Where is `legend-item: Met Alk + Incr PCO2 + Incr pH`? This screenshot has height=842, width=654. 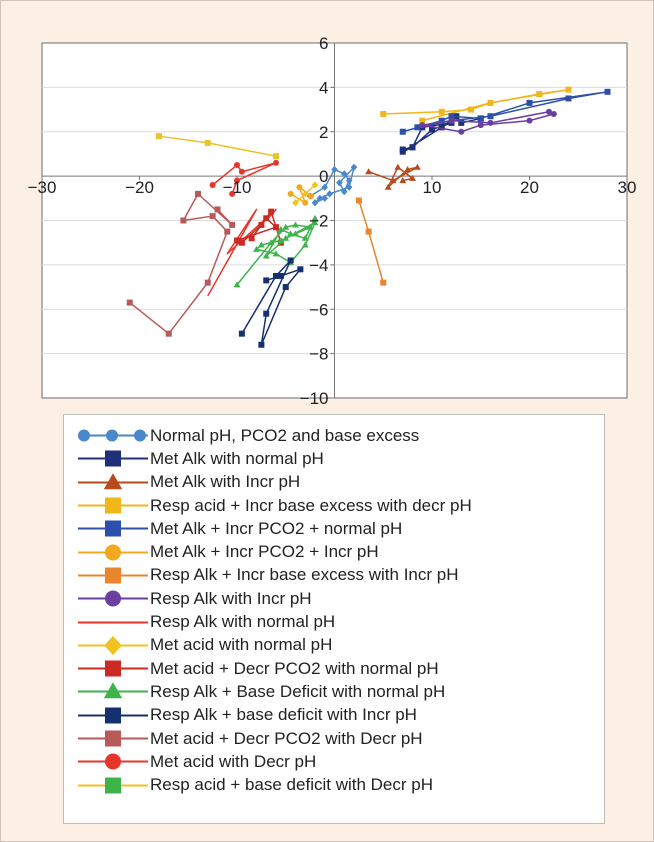 legend-item: Met Alk + Incr PCO2 + Incr pH is located at coordinates (334, 551).